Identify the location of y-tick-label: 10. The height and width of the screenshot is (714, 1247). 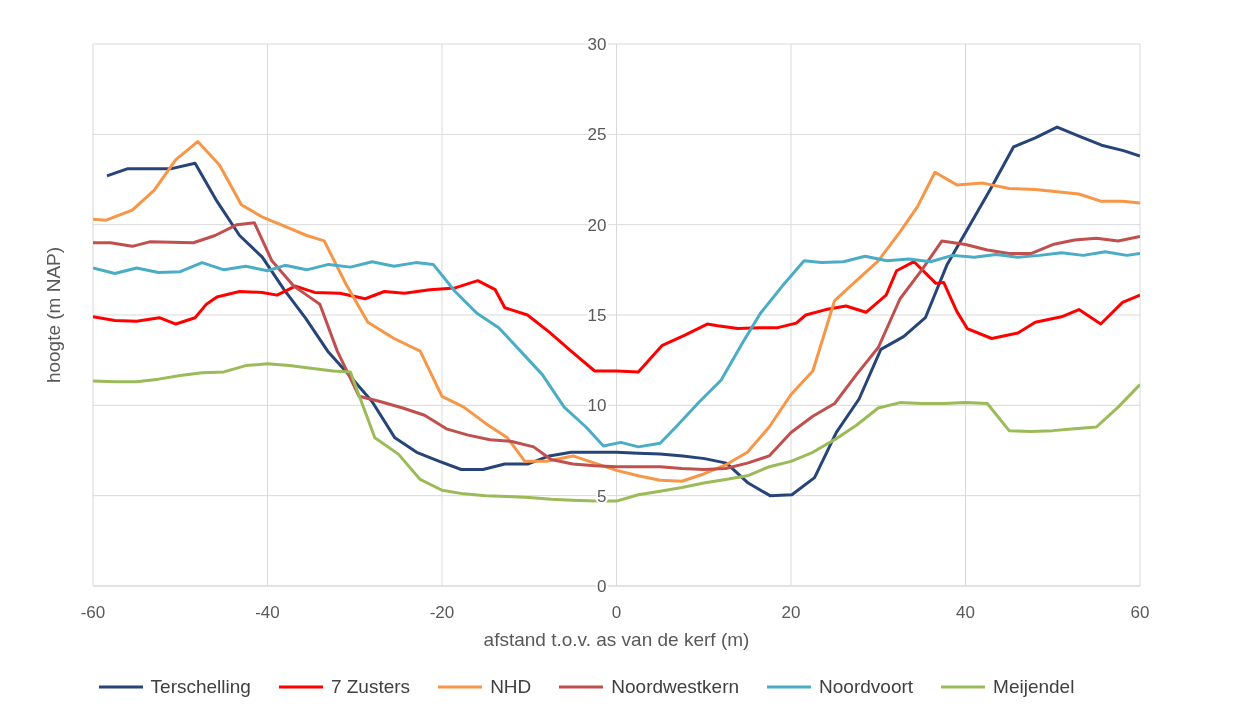
(597, 406).